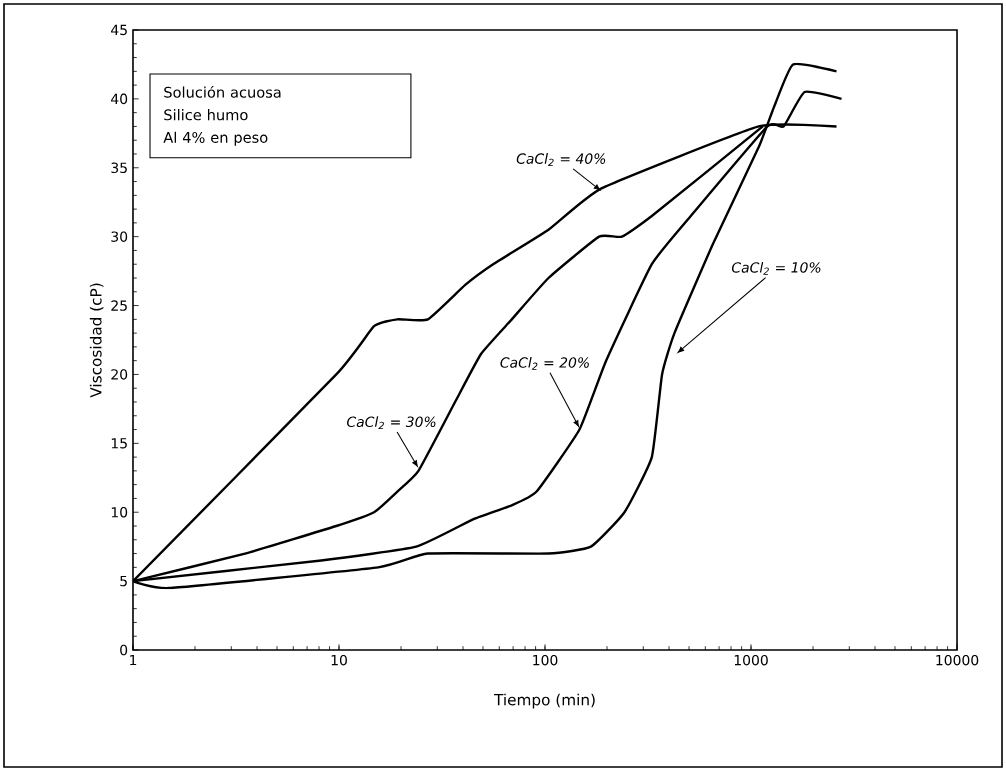 This screenshot has width=1006, height=771. What do you see at coordinates (124, 650) in the screenshot?
I see `y-tick-label: 0` at bounding box center [124, 650].